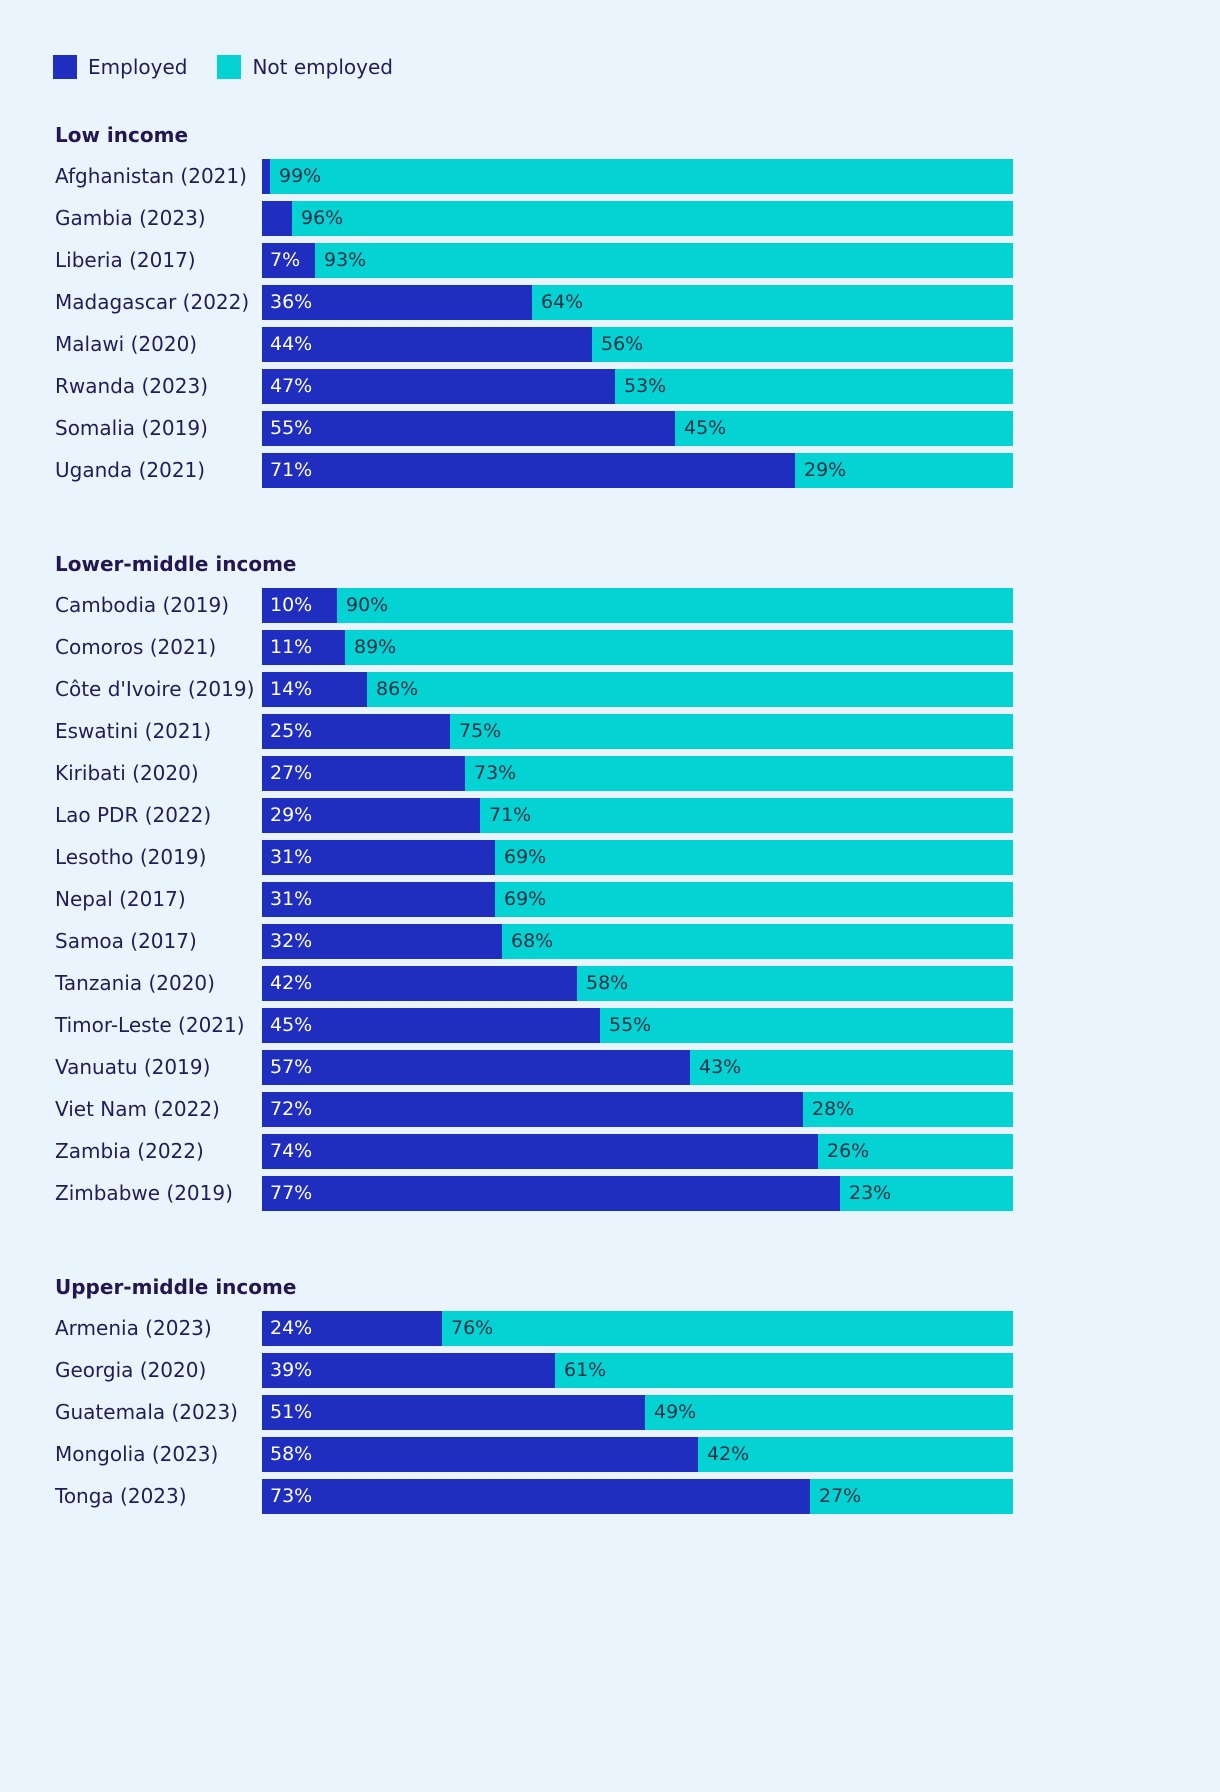 This screenshot has width=1220, height=1792. Describe the element at coordinates (133, 731) in the screenshot. I see `category-label: Eswatini (2021)` at that location.